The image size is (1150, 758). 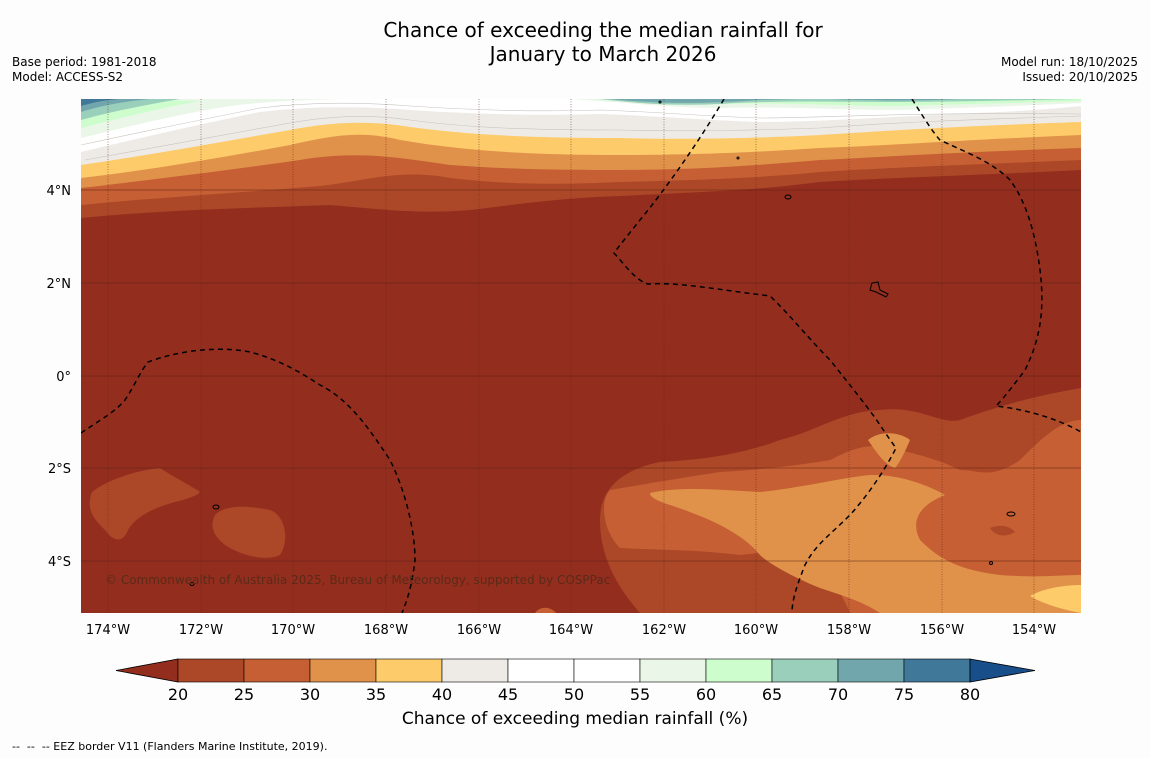 I want to click on colorbar-tick-label: 20, so click(x=178, y=694).